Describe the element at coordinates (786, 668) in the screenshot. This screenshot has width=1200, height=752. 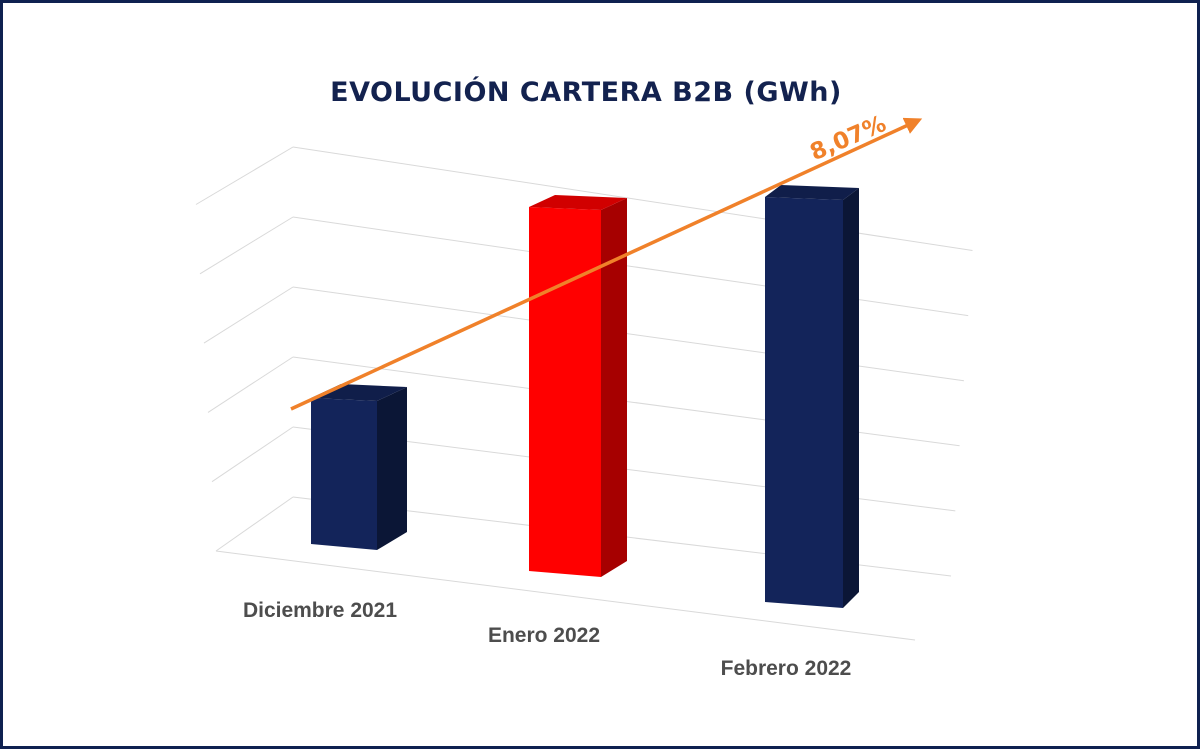
I see `category-label-3: Febrero 2022` at that location.